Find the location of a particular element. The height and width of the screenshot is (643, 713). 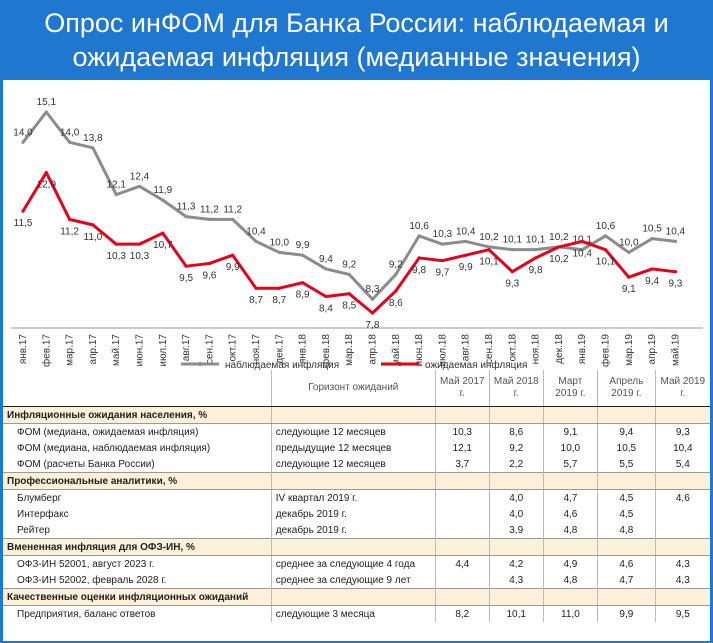

row-horizon: IV квартал 2019 г. is located at coordinates (353, 497).